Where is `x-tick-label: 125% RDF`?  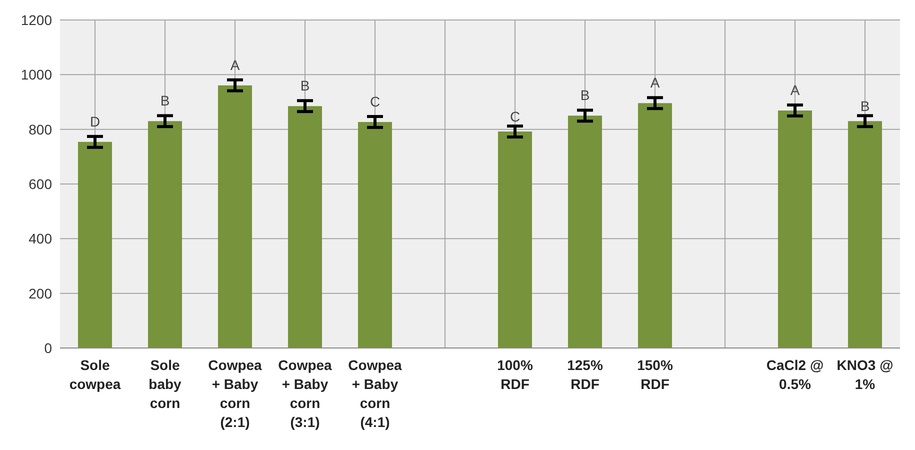
x-tick-label: 125% RDF is located at coordinates (585, 374).